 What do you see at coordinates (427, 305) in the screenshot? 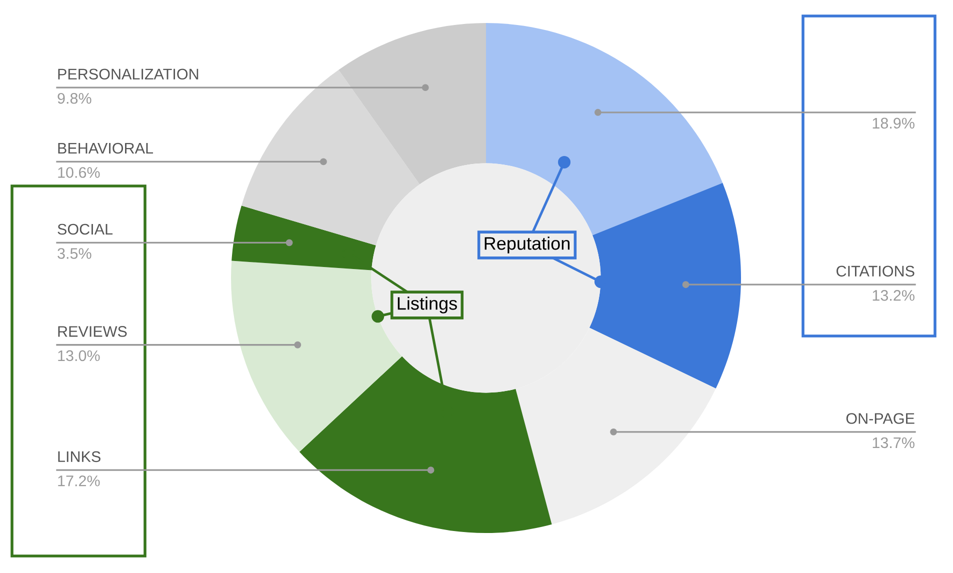
I see `text: Listings` at bounding box center [427, 305].